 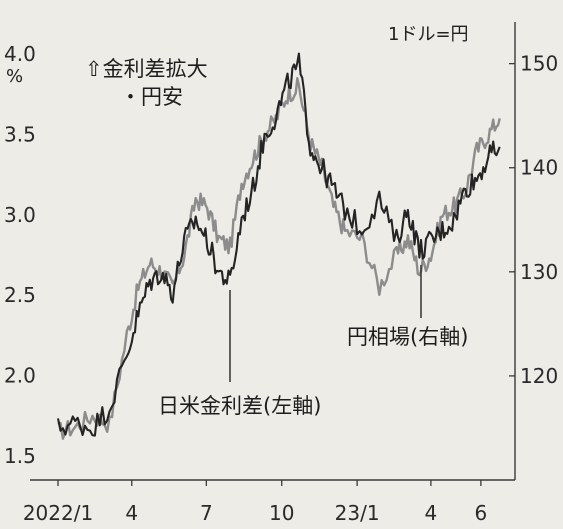 I want to click on x-tick-label: 7, so click(x=206, y=513).